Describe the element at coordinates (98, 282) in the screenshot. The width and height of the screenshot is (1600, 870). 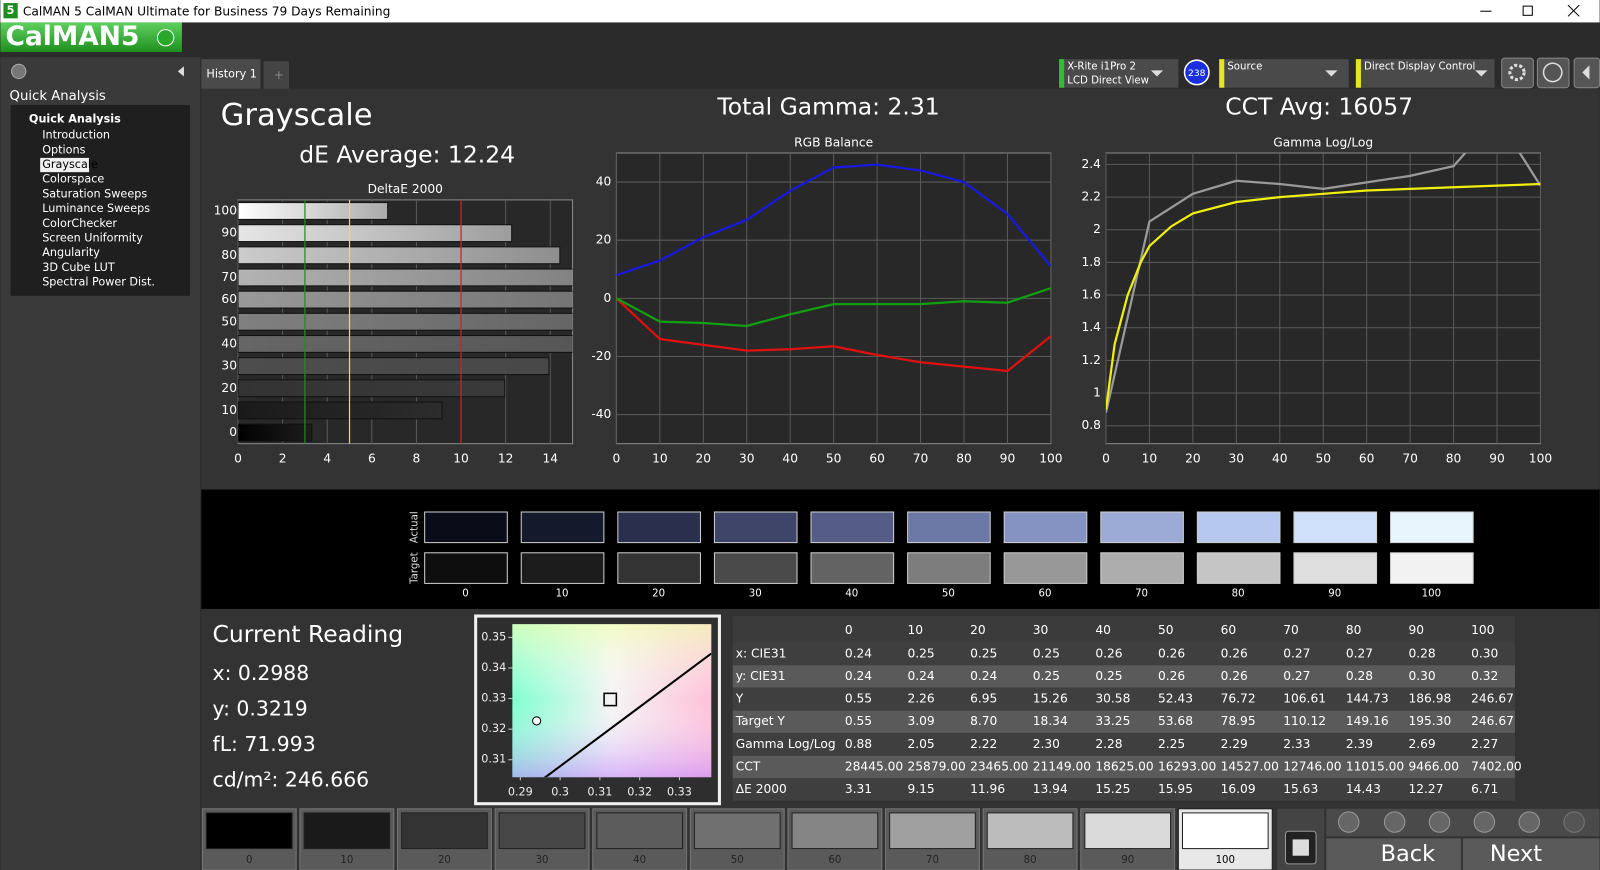
I see `sidebar-item: Spectral Power Dist.` at that location.